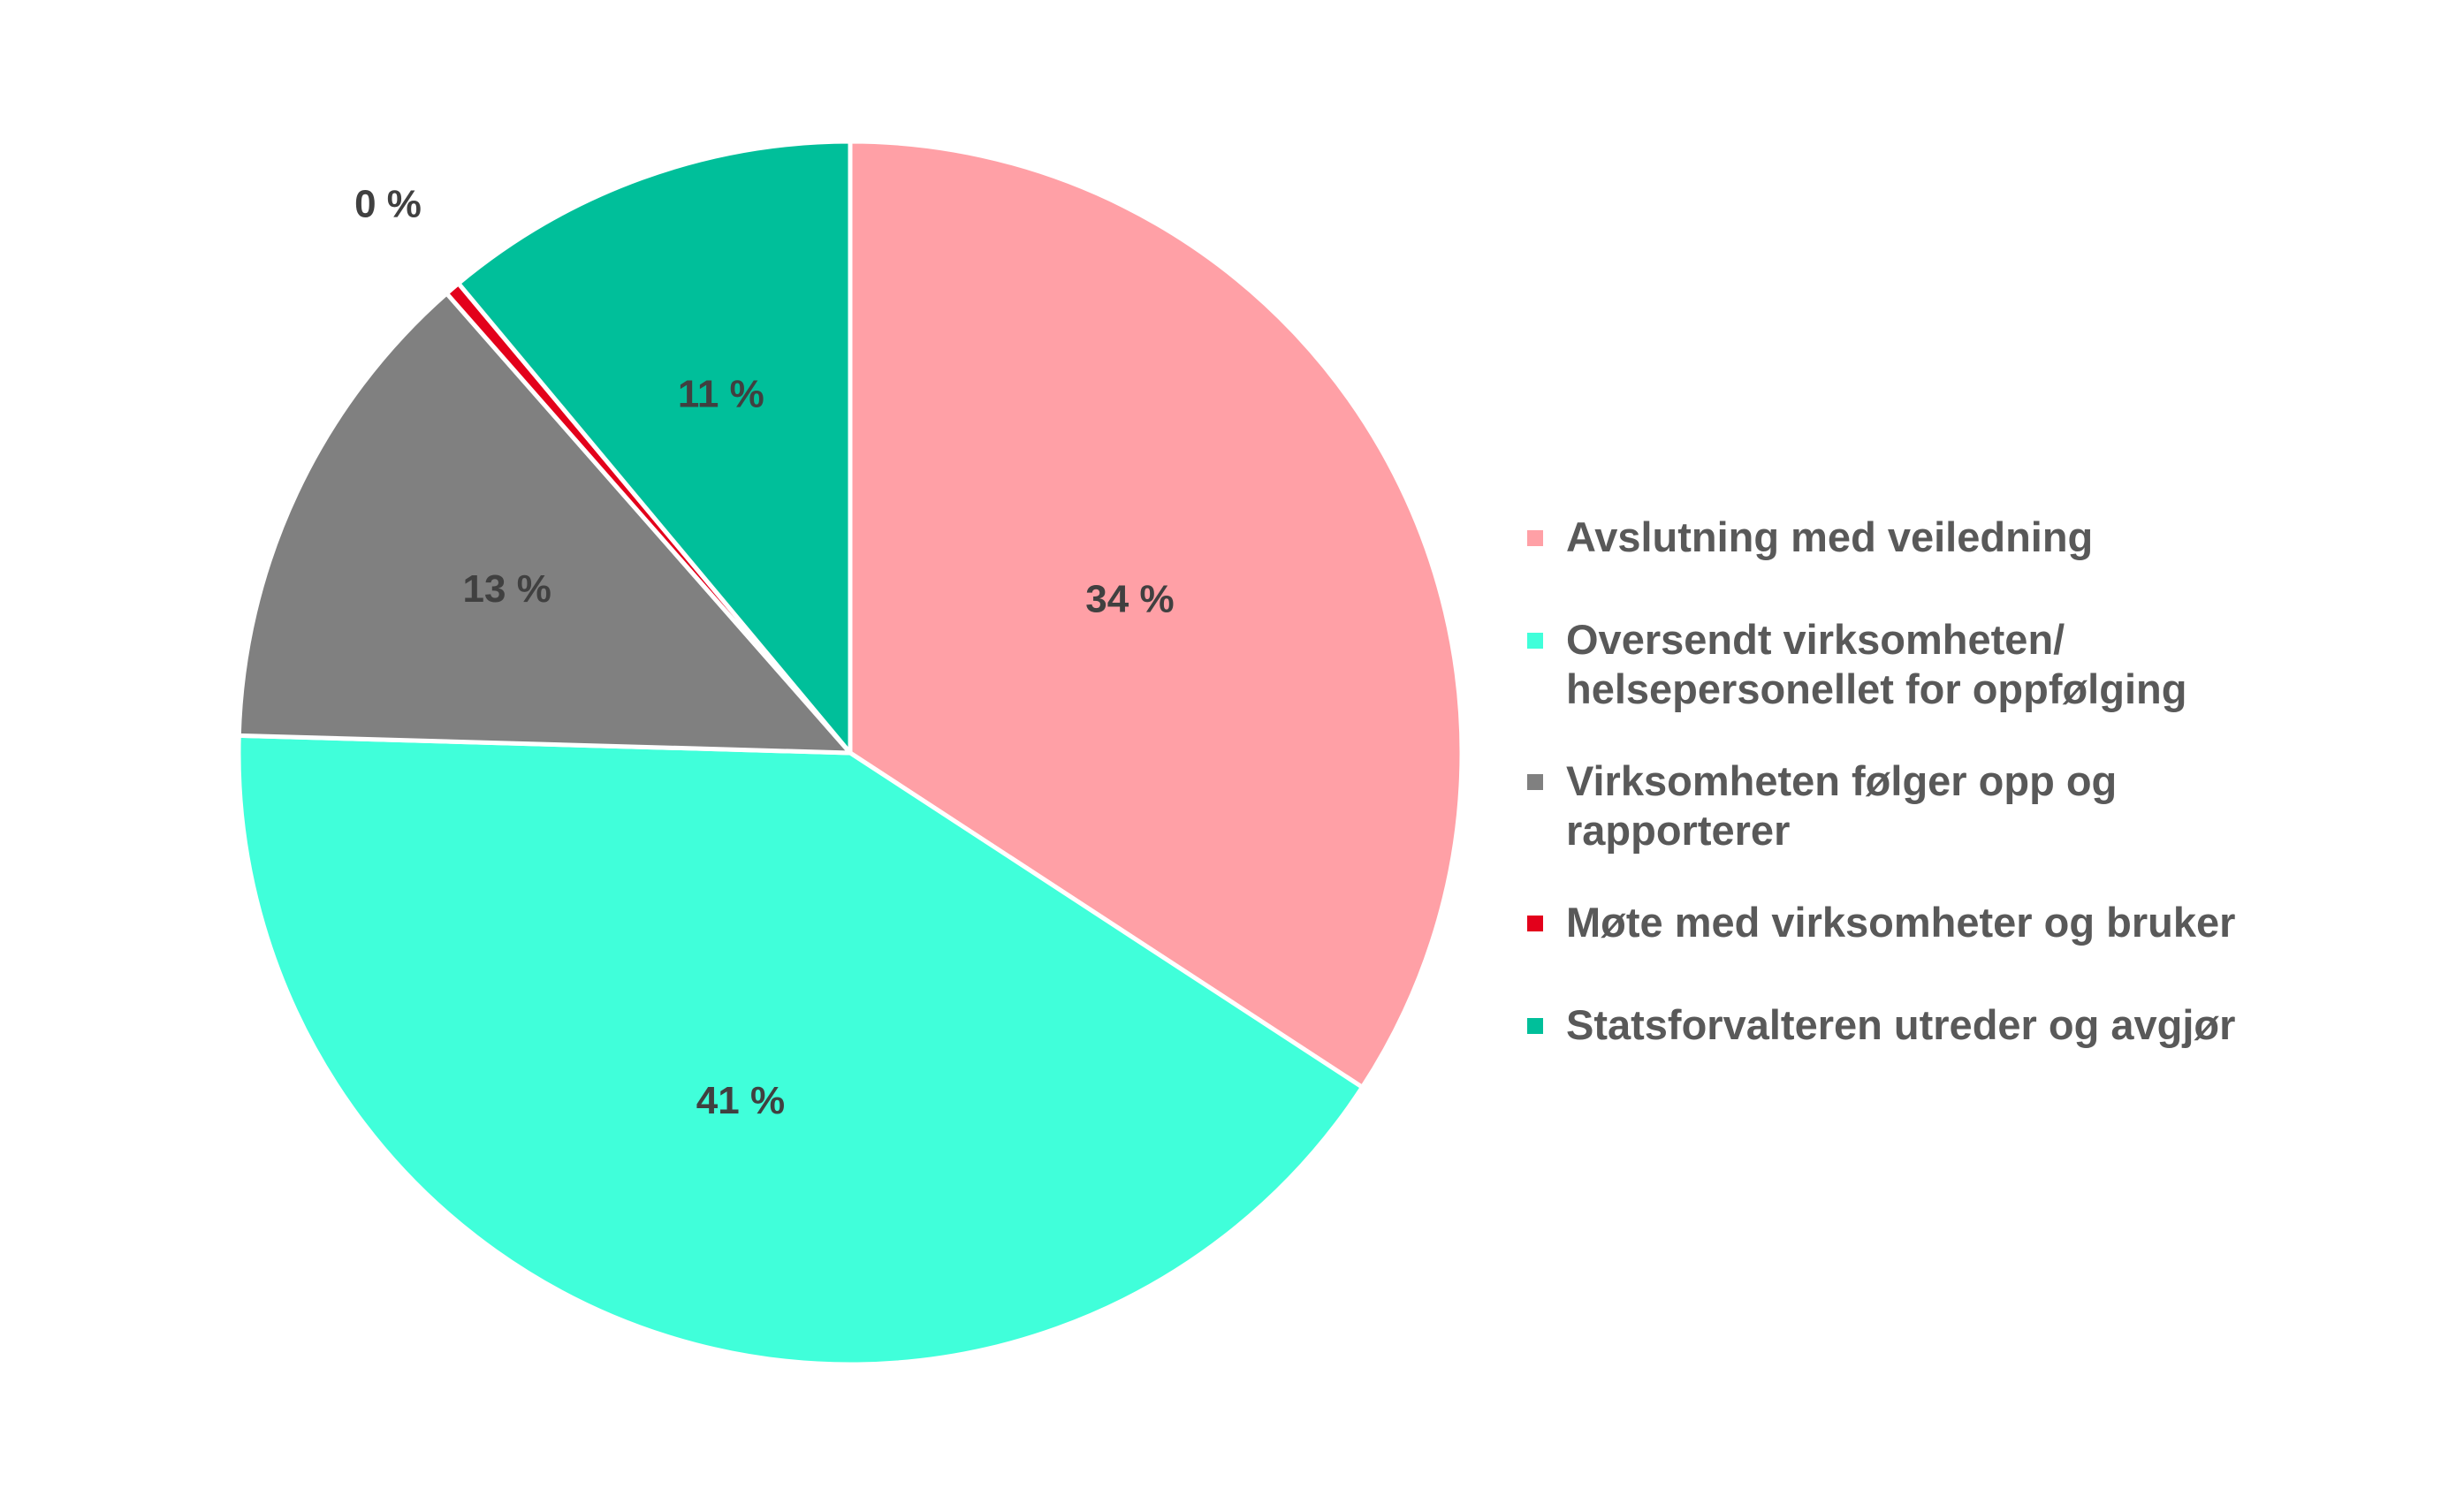 The image size is (2464, 1497). Describe the element at coordinates (1901, 923) in the screenshot. I see `legend-label-4: Møte med virksomheter og bruker` at that location.